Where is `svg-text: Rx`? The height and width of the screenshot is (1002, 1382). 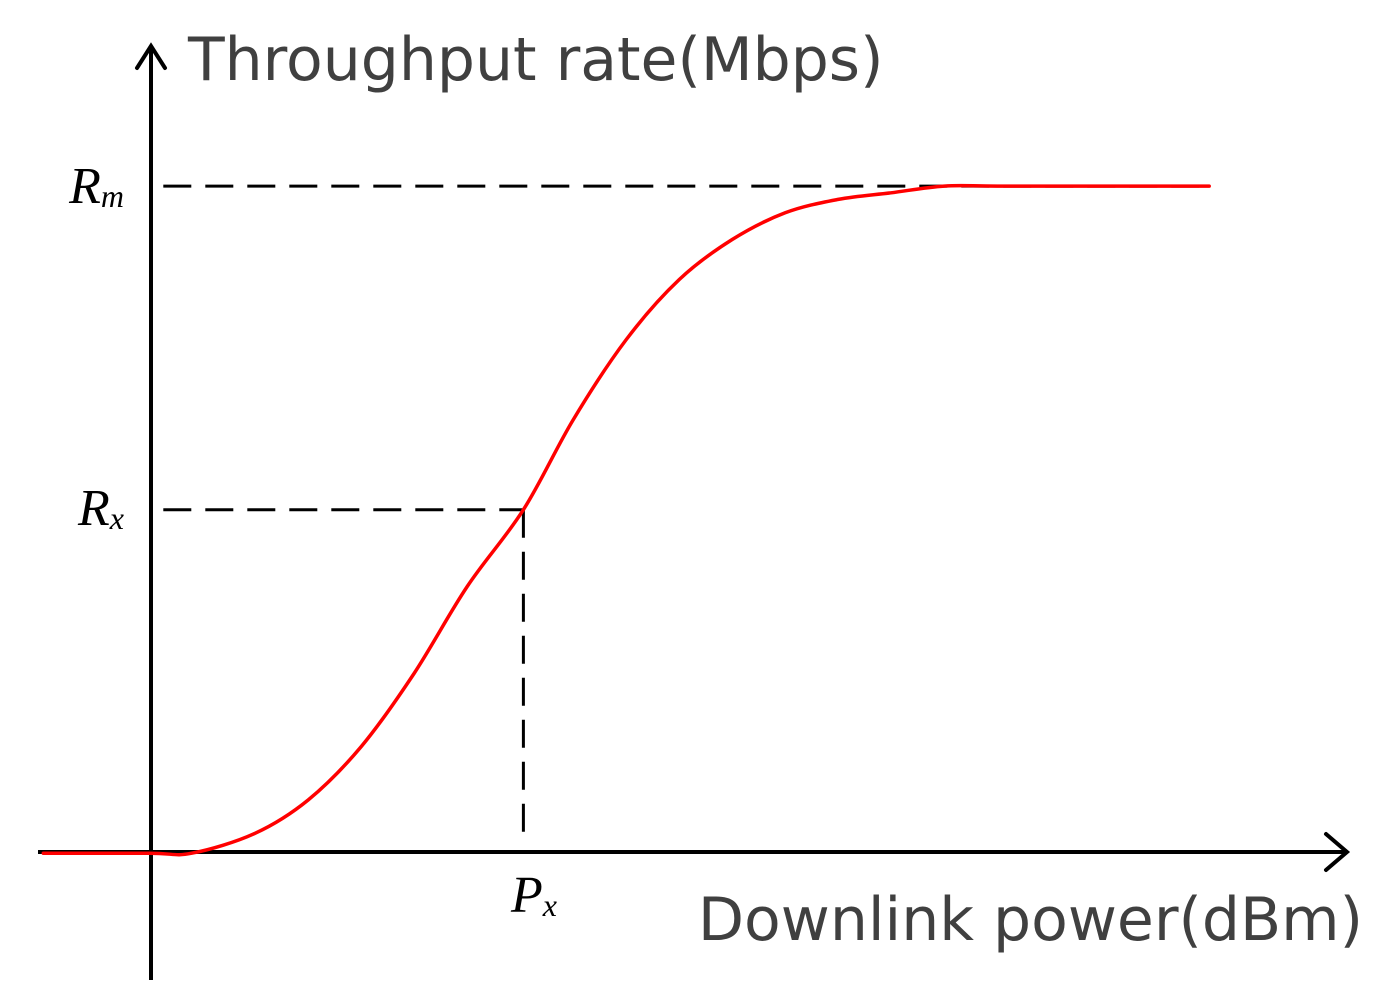 svg-text: Rx is located at coordinates (100, 508).